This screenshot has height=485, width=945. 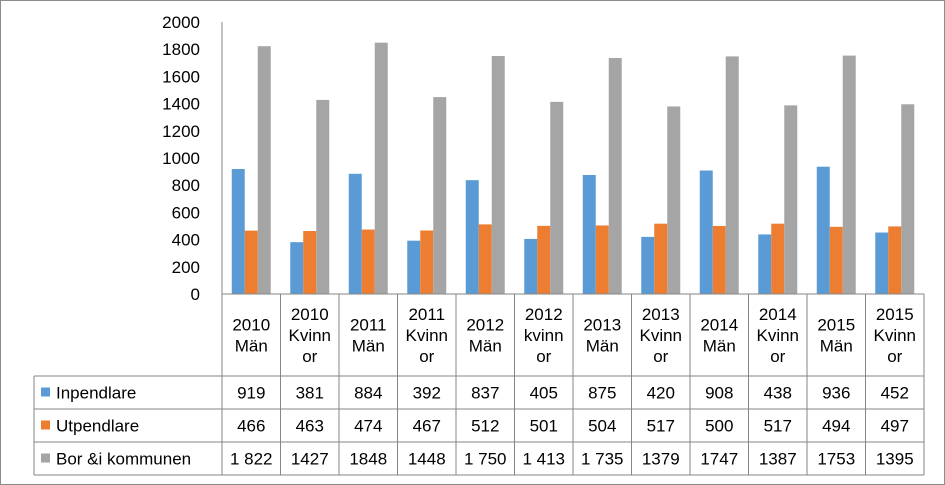 What do you see at coordinates (195, 294) in the screenshot?
I see `y-tick-label: 0` at bounding box center [195, 294].